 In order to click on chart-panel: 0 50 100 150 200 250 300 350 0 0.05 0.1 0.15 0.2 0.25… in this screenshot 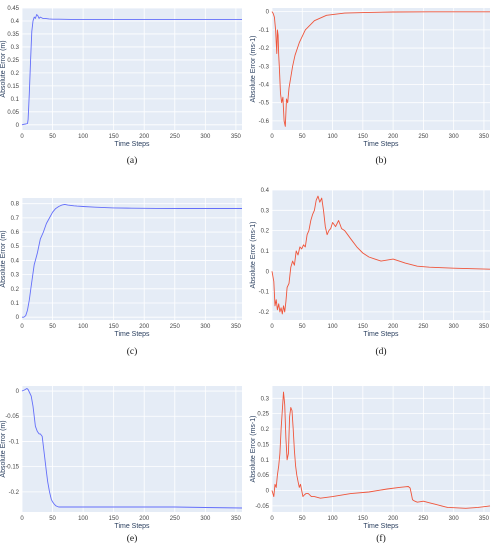, I will do `click(121, 86)`.